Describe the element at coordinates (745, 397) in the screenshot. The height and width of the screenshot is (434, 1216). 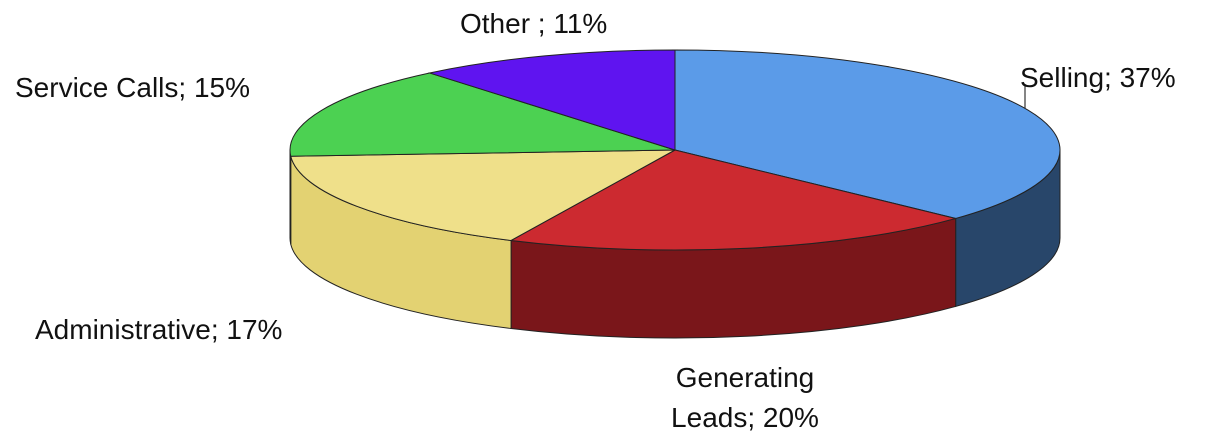
I see `data-label: Generating Leads; 20%` at that location.